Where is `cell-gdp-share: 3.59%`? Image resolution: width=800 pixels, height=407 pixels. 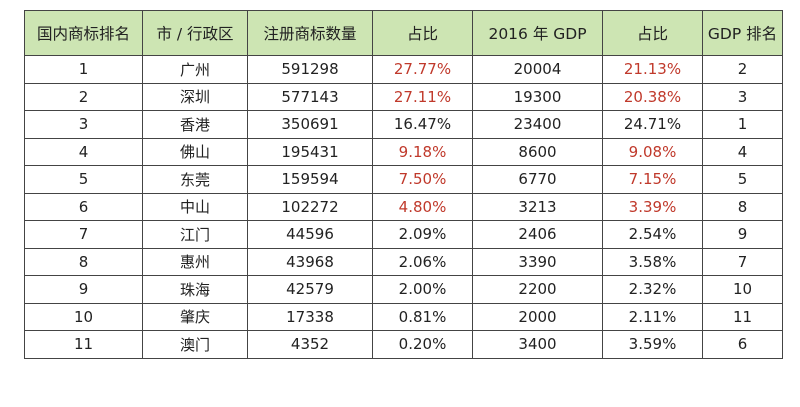 cell-gdp-share: 3.59% is located at coordinates (652, 344).